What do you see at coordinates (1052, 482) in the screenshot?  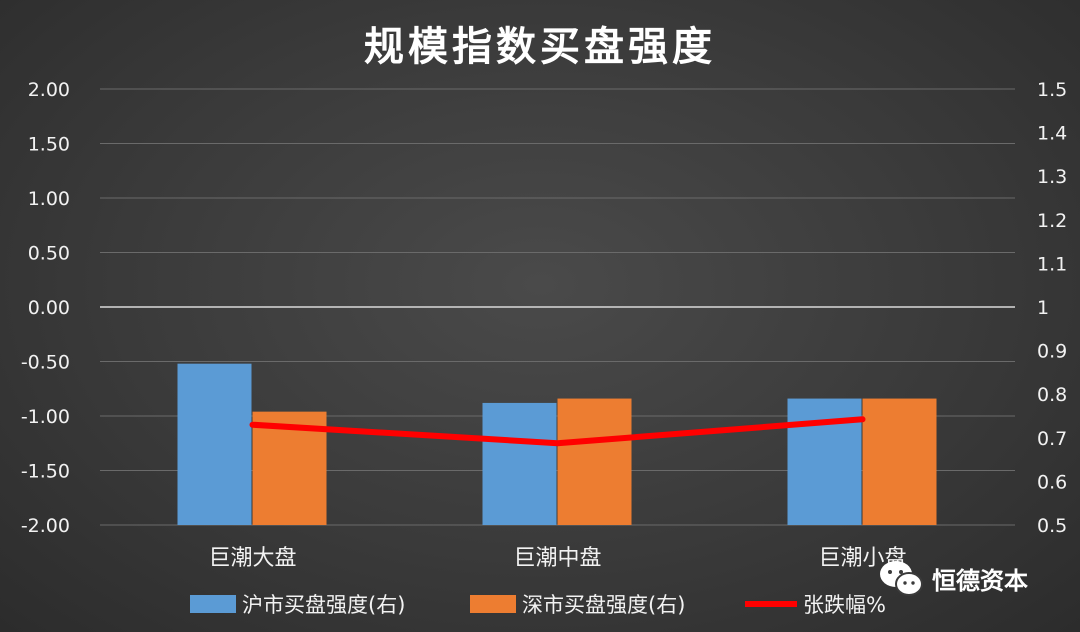 I see `right-tick-label: 0.6` at bounding box center [1052, 482].